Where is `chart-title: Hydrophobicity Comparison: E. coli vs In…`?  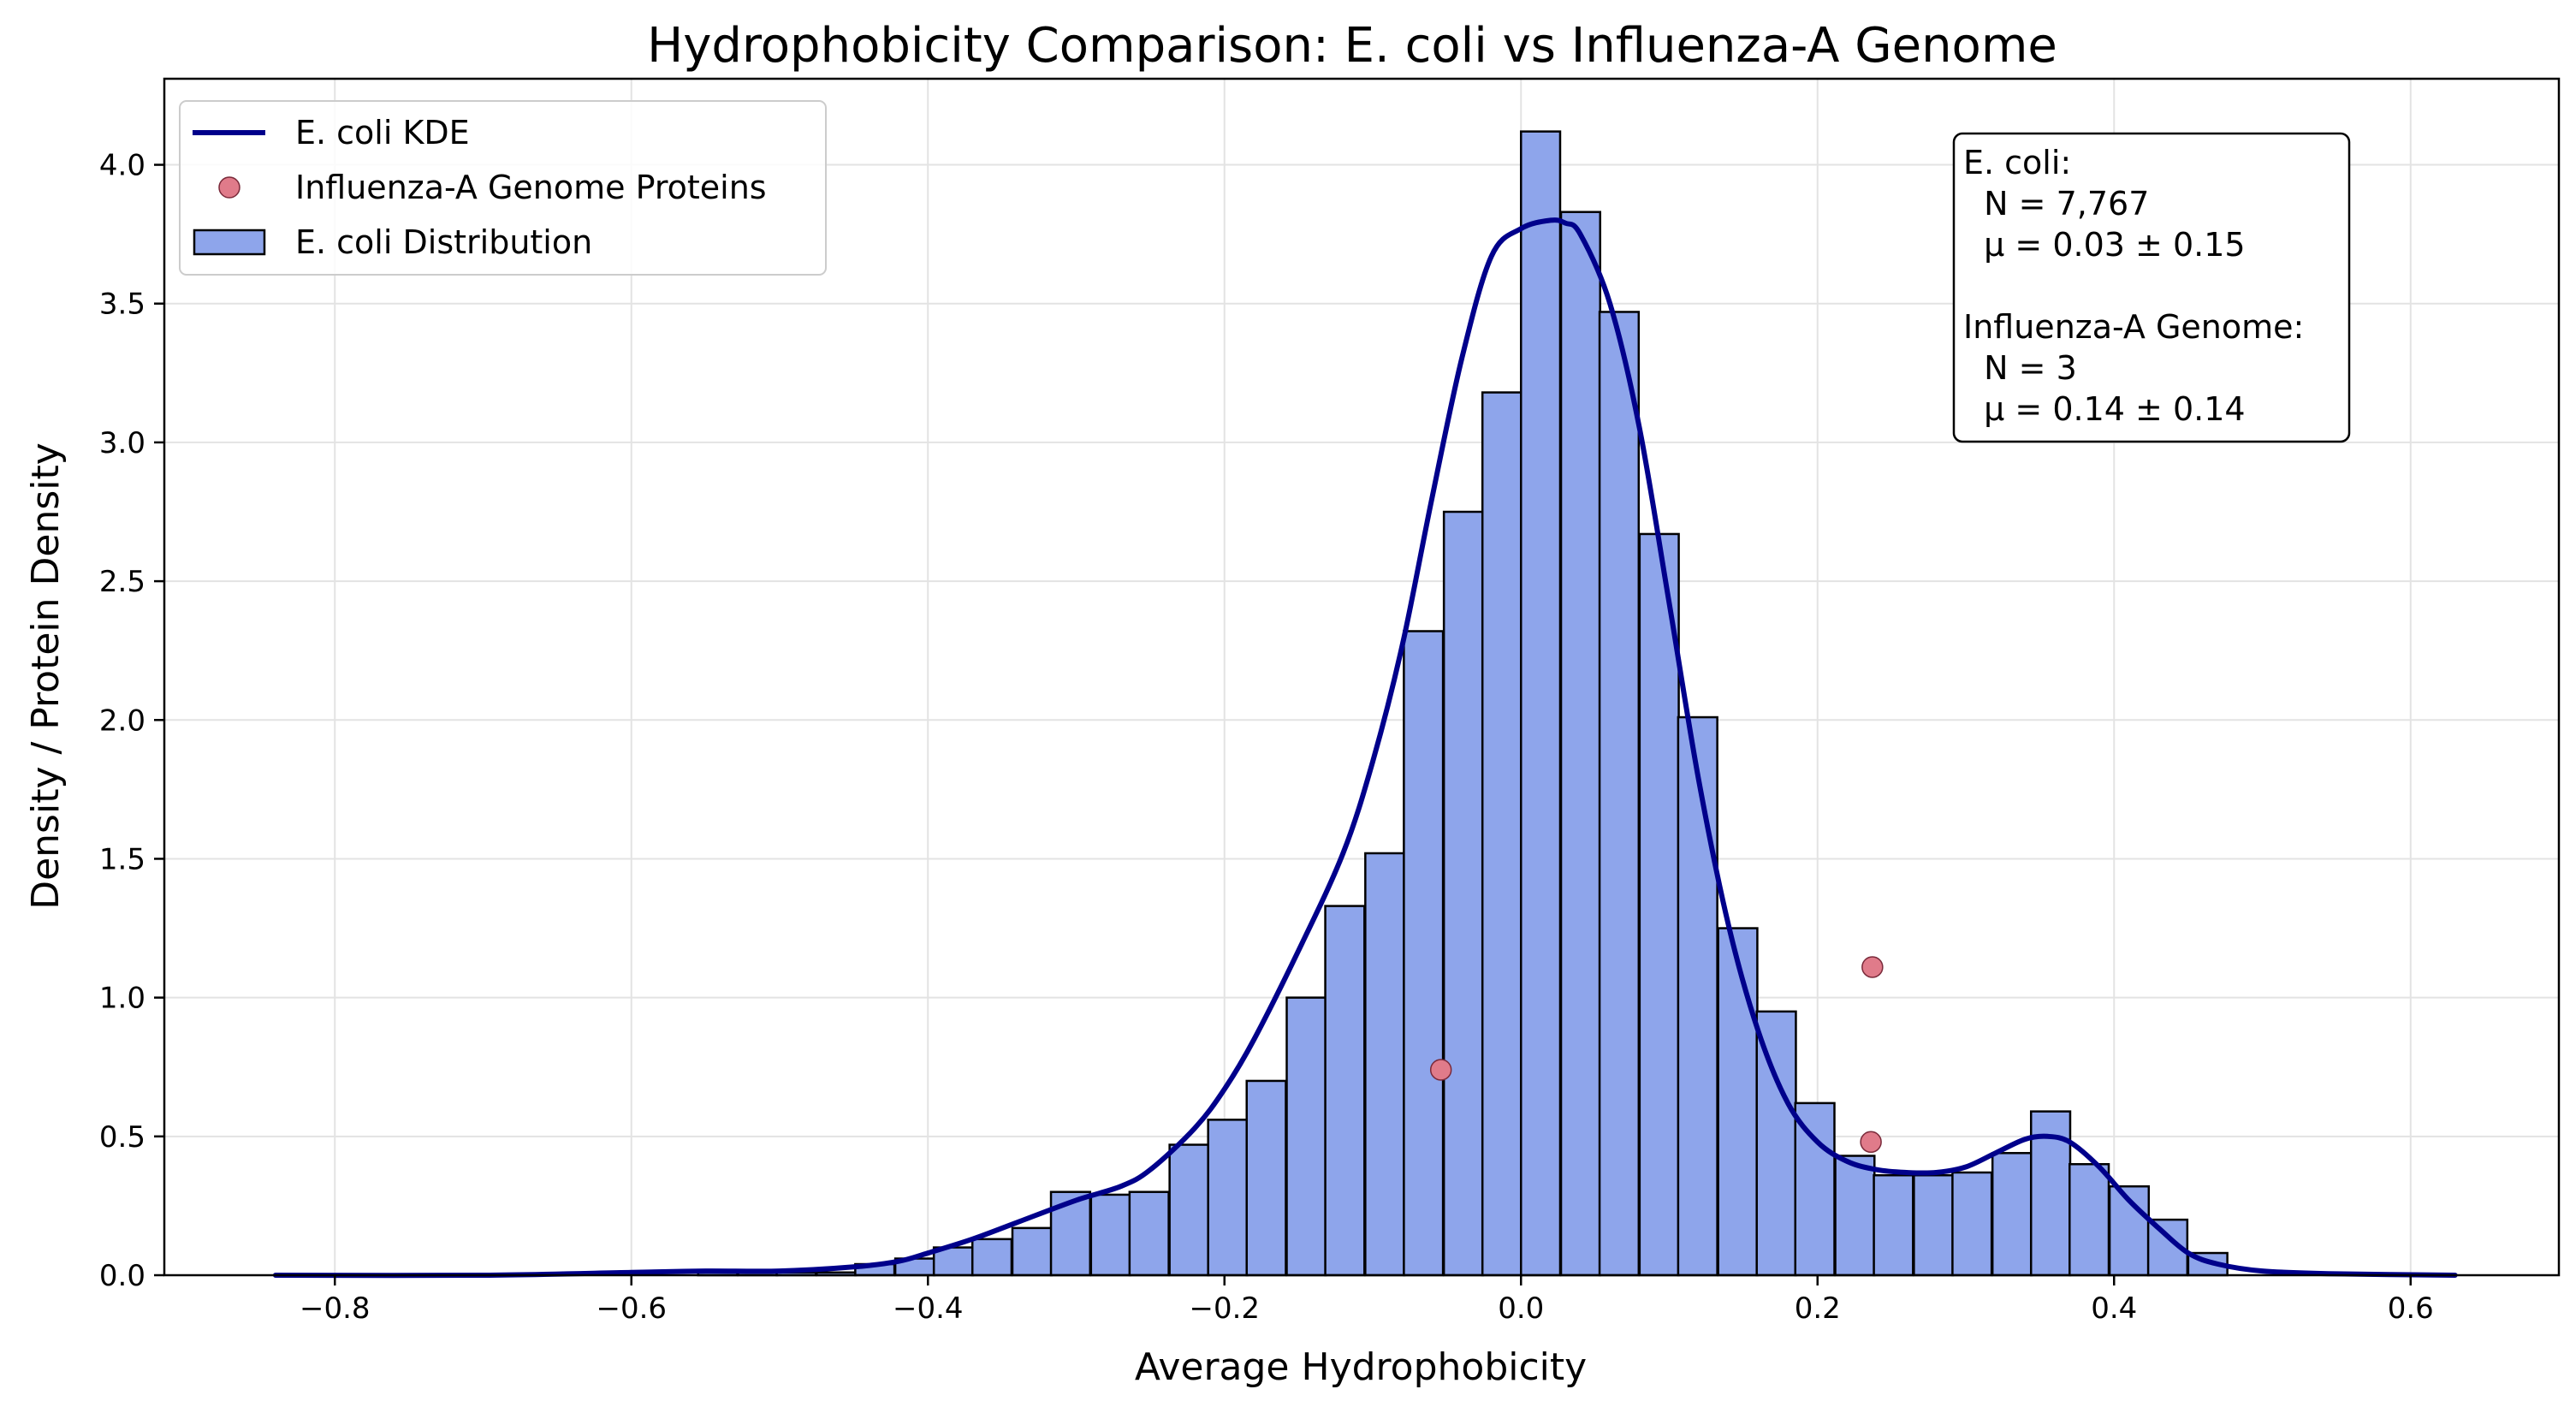
chart-title: Hydrophobicity Comparison: E. coli vs In… is located at coordinates (1352, 46).